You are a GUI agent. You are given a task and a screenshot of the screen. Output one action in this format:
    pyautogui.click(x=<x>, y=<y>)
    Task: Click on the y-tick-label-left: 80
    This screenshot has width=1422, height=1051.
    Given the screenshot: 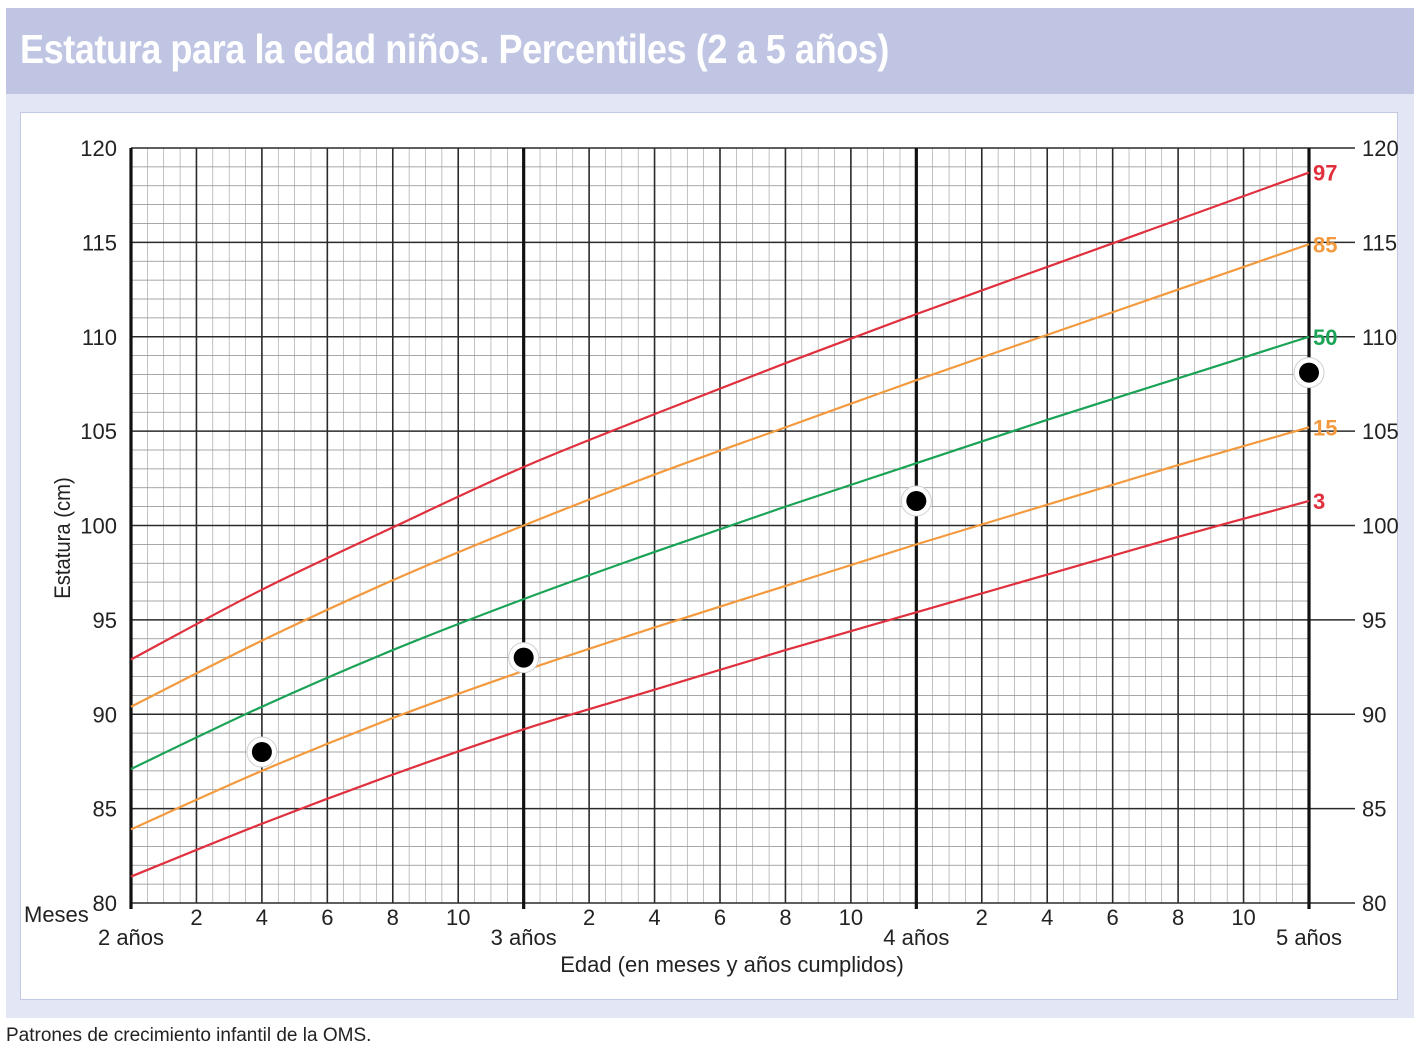 What is the action you would take?
    pyautogui.click(x=105, y=903)
    